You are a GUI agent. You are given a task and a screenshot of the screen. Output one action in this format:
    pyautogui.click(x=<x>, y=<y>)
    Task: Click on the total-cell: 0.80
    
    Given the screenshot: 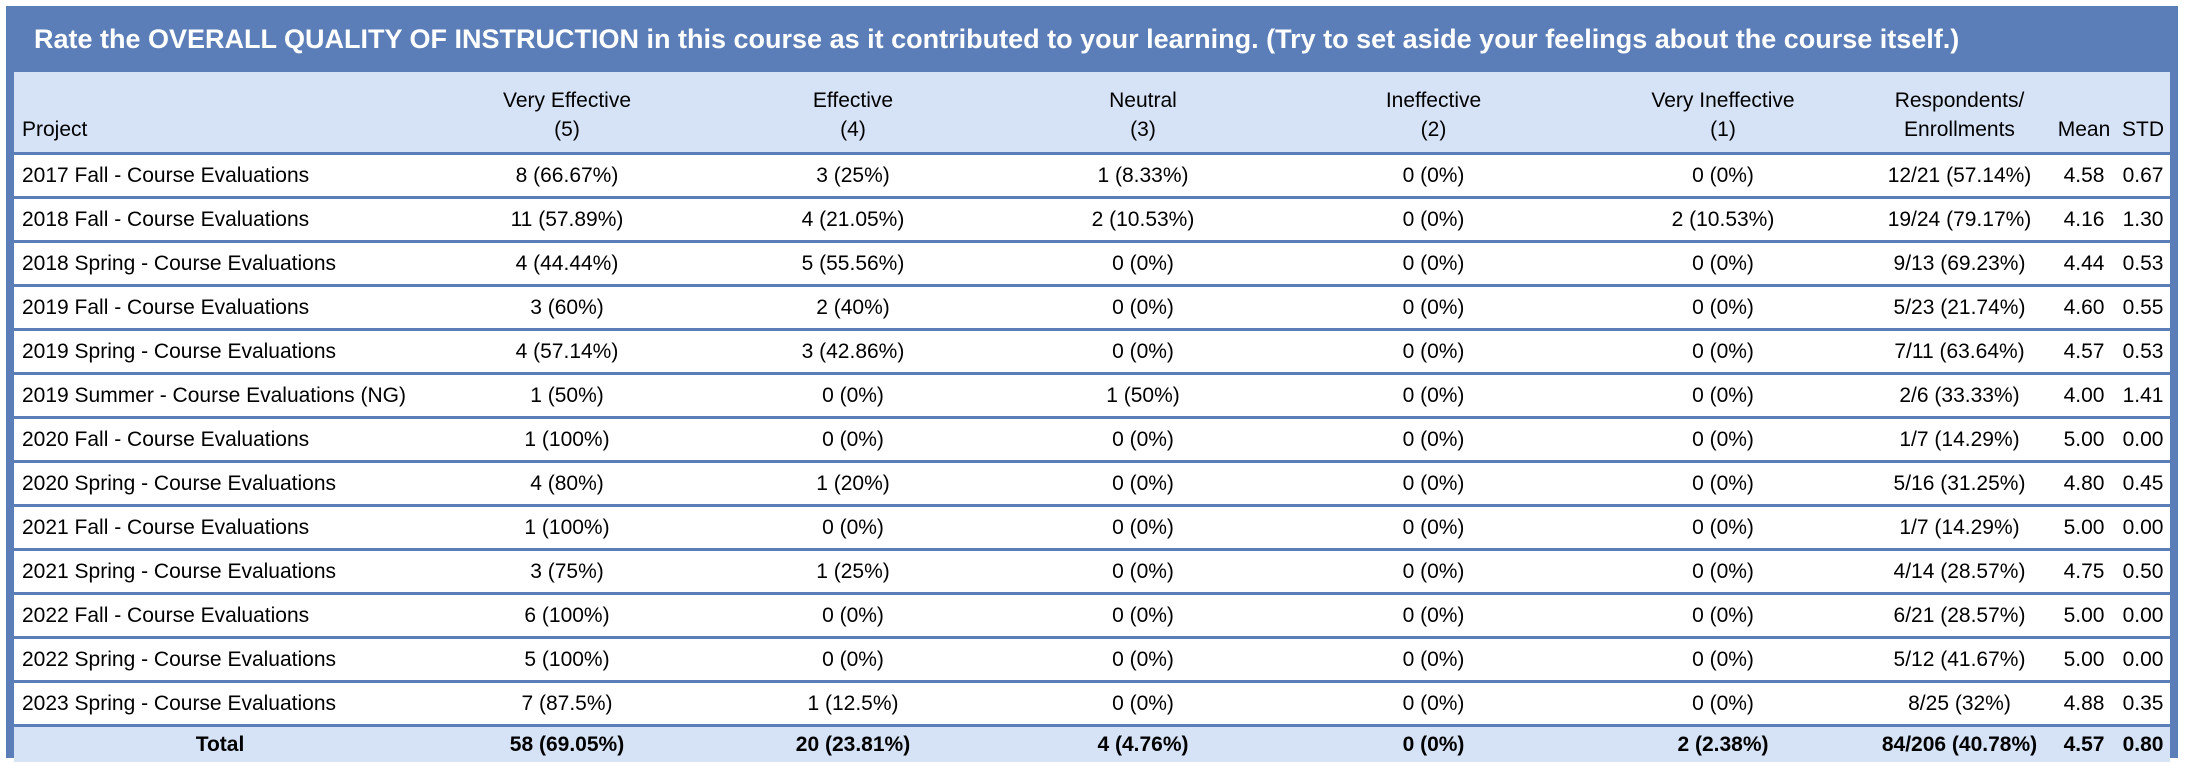 What is the action you would take?
    pyautogui.click(x=2143, y=744)
    